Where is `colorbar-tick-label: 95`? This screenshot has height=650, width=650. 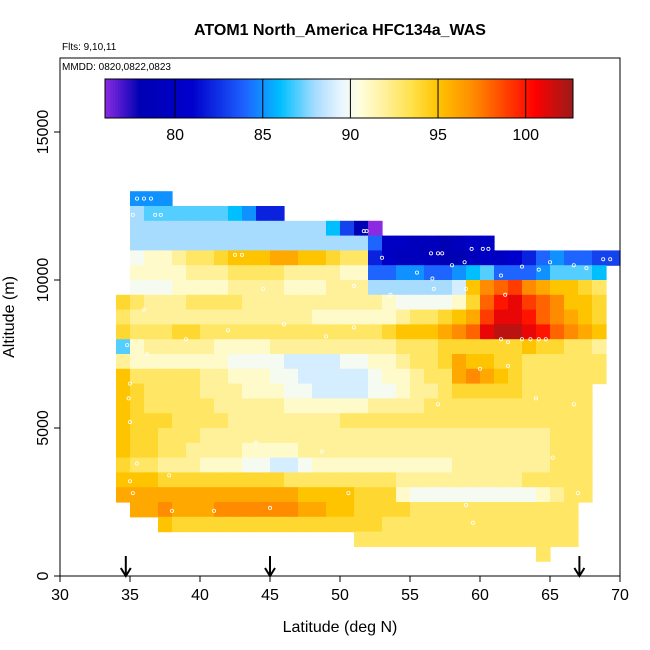 colorbar-tick-label: 95 is located at coordinates (438, 135).